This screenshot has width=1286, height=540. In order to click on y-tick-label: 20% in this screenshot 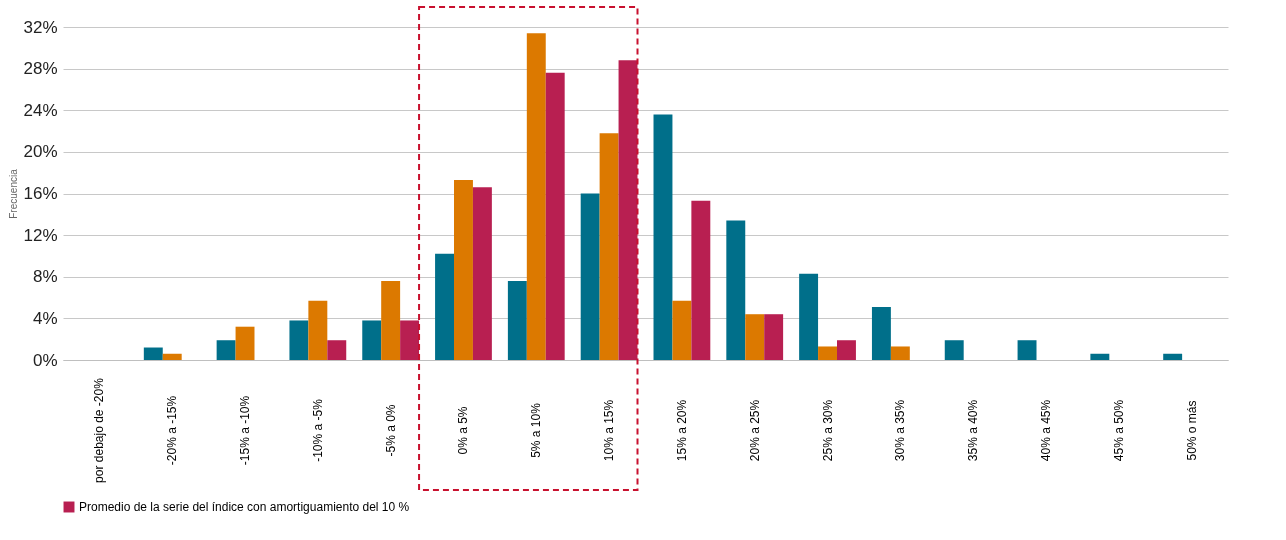, I will do `click(40, 152)`.